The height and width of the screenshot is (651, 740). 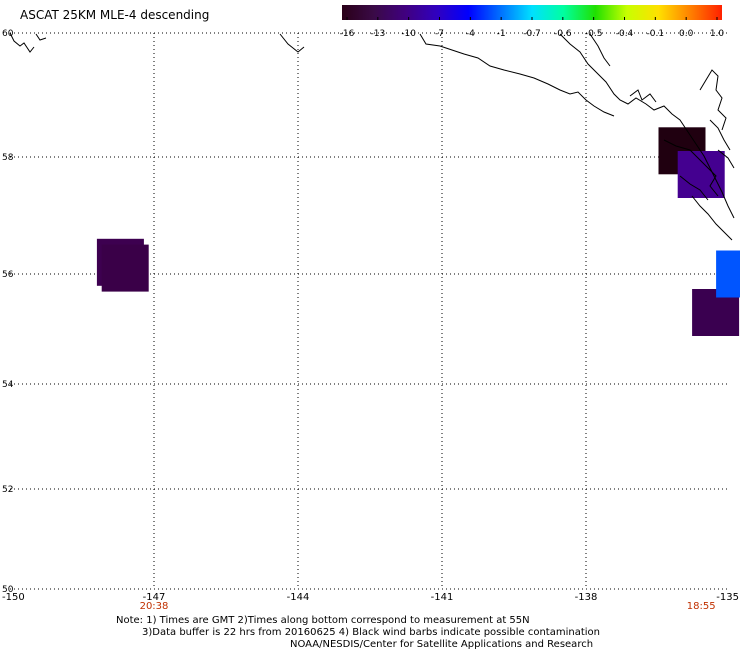 What do you see at coordinates (727, 597) in the screenshot?
I see `longitude-label: -135` at bounding box center [727, 597].